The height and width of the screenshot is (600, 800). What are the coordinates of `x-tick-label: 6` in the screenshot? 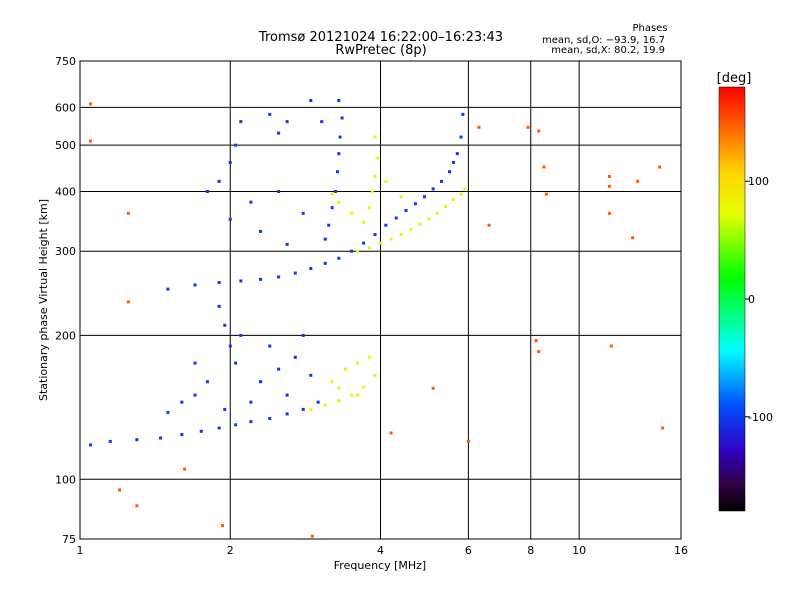 It's located at (468, 550).